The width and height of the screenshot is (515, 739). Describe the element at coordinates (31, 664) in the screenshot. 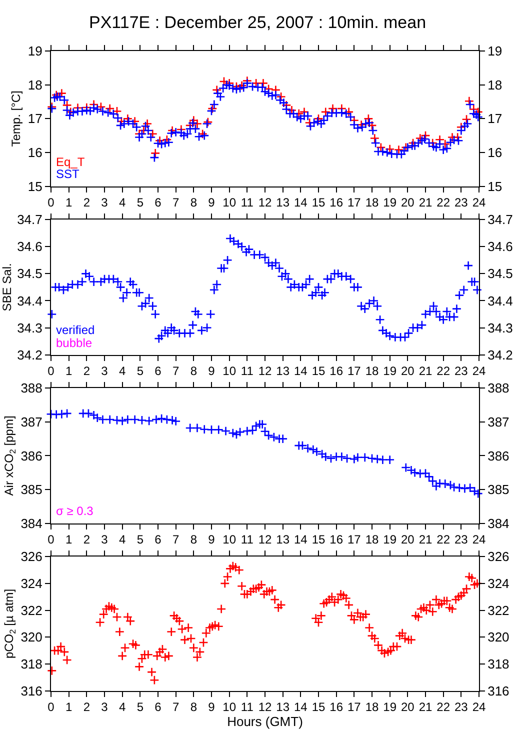

I see `y-tick-label: 318` at that location.